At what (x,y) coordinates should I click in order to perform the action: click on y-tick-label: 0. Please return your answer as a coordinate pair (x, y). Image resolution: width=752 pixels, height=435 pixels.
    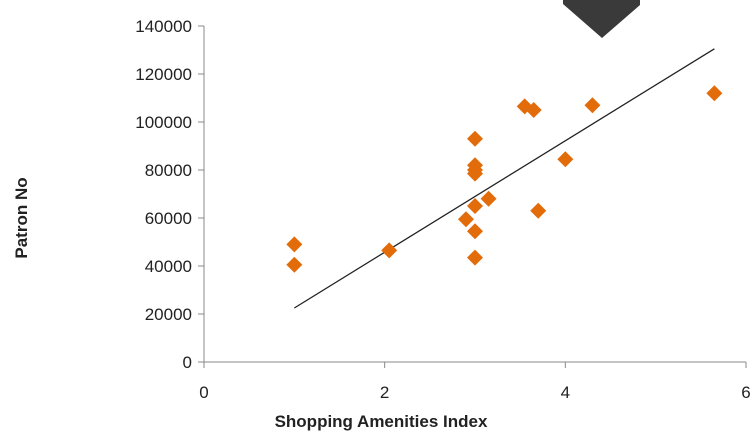
    Looking at the image, I should click on (187, 362).